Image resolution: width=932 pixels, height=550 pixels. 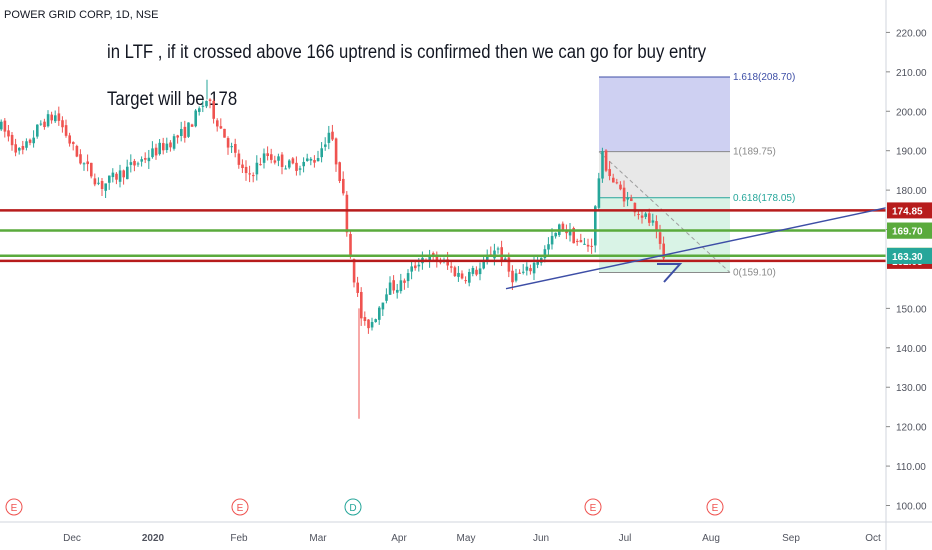 I want to click on price-tick-label: 190.00, so click(x=911, y=152).